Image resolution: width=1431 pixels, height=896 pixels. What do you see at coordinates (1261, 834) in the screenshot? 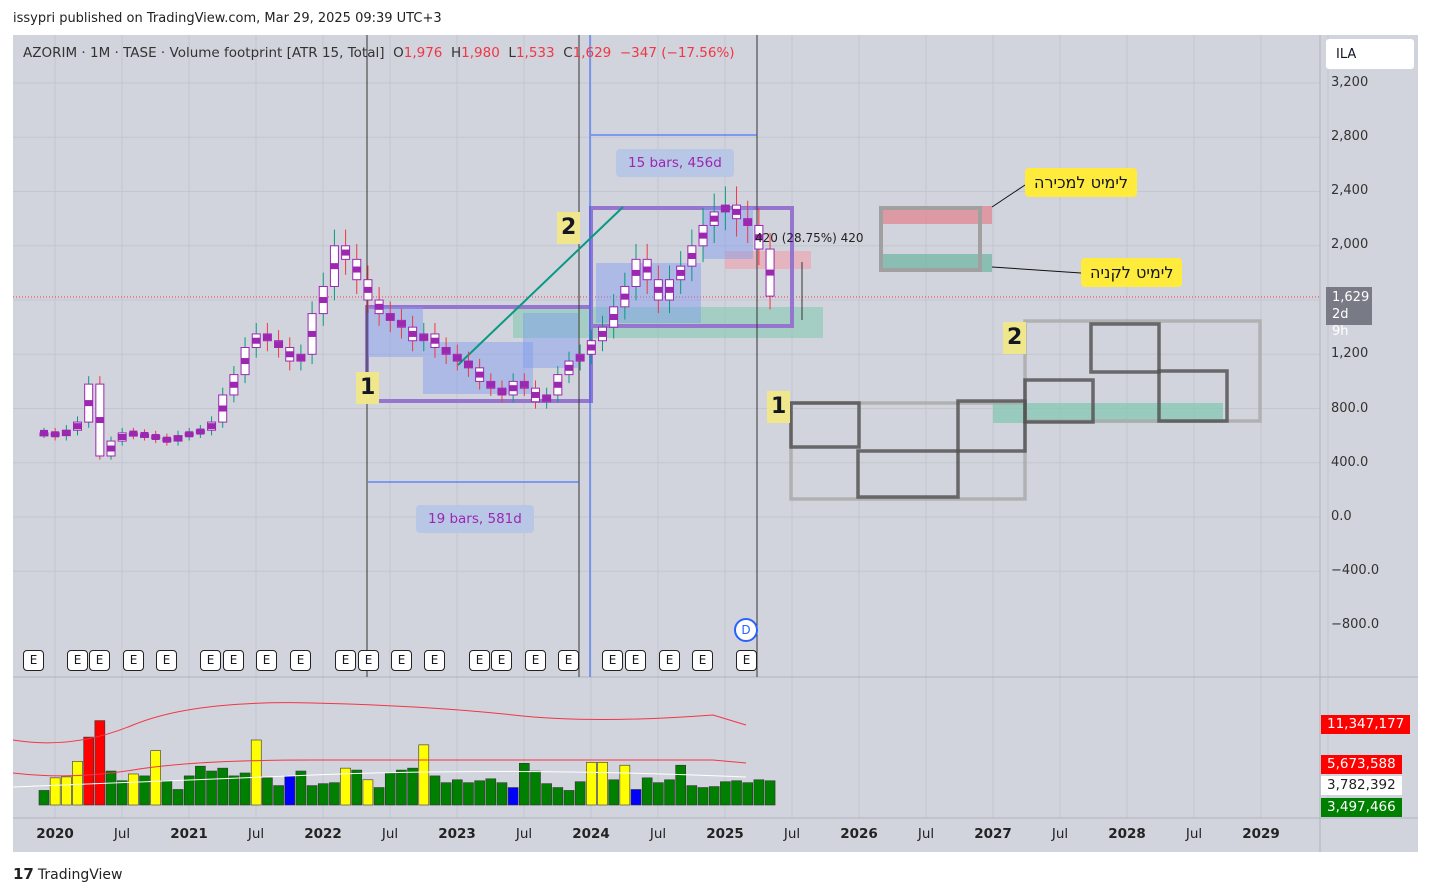
I see `time-tick: 2029` at bounding box center [1261, 834].